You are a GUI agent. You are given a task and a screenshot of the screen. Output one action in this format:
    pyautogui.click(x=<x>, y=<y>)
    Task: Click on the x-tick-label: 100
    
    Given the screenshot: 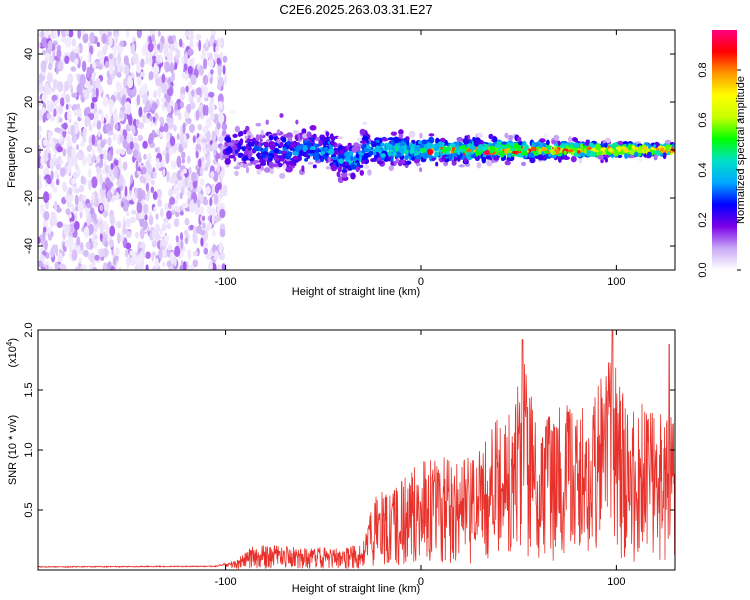 What is the action you would take?
    pyautogui.click(x=616, y=582)
    